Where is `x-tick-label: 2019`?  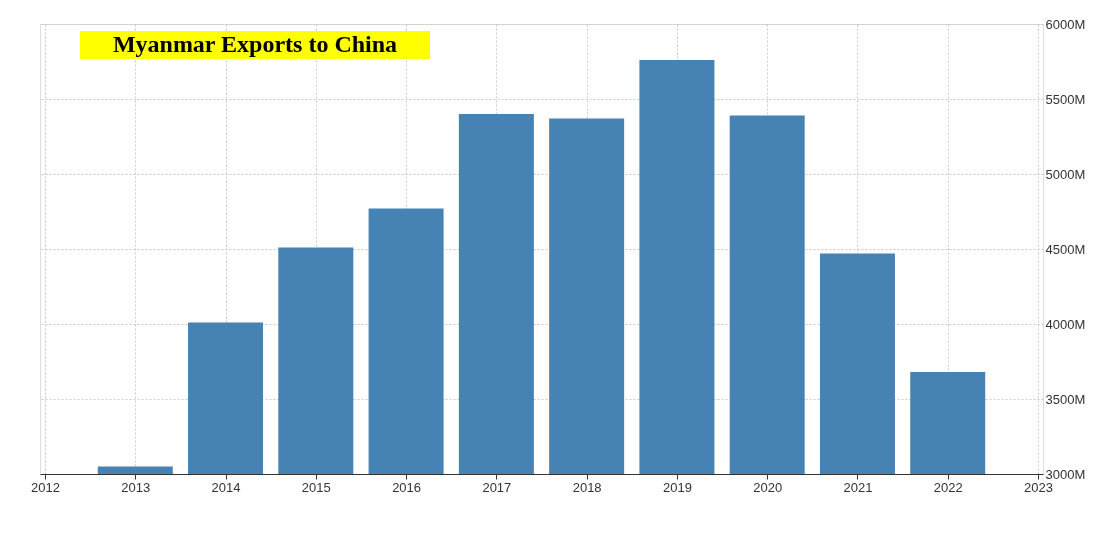
x-tick-label: 2019 is located at coordinates (677, 487).